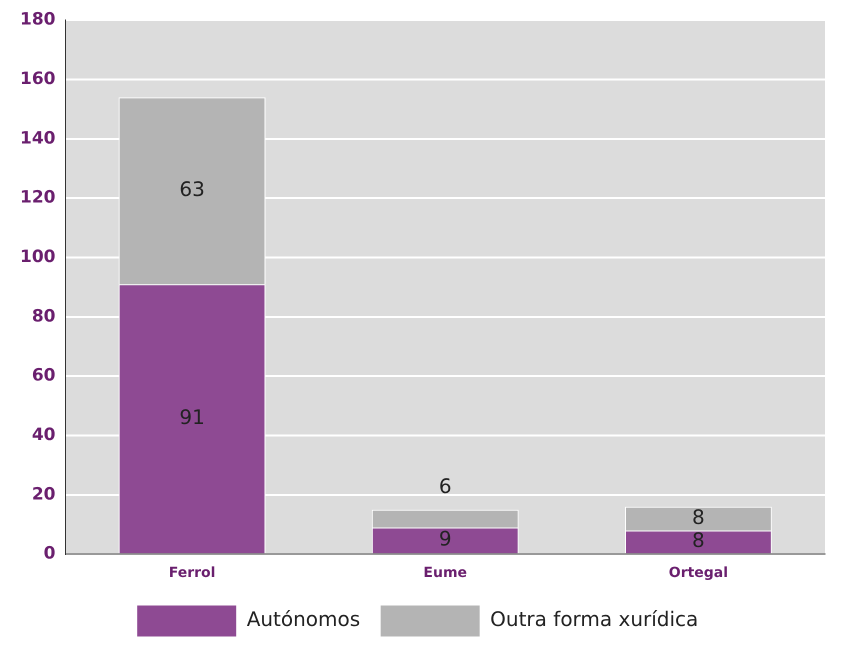  What do you see at coordinates (38, 198) in the screenshot?
I see `y-tick-label: 120` at bounding box center [38, 198].